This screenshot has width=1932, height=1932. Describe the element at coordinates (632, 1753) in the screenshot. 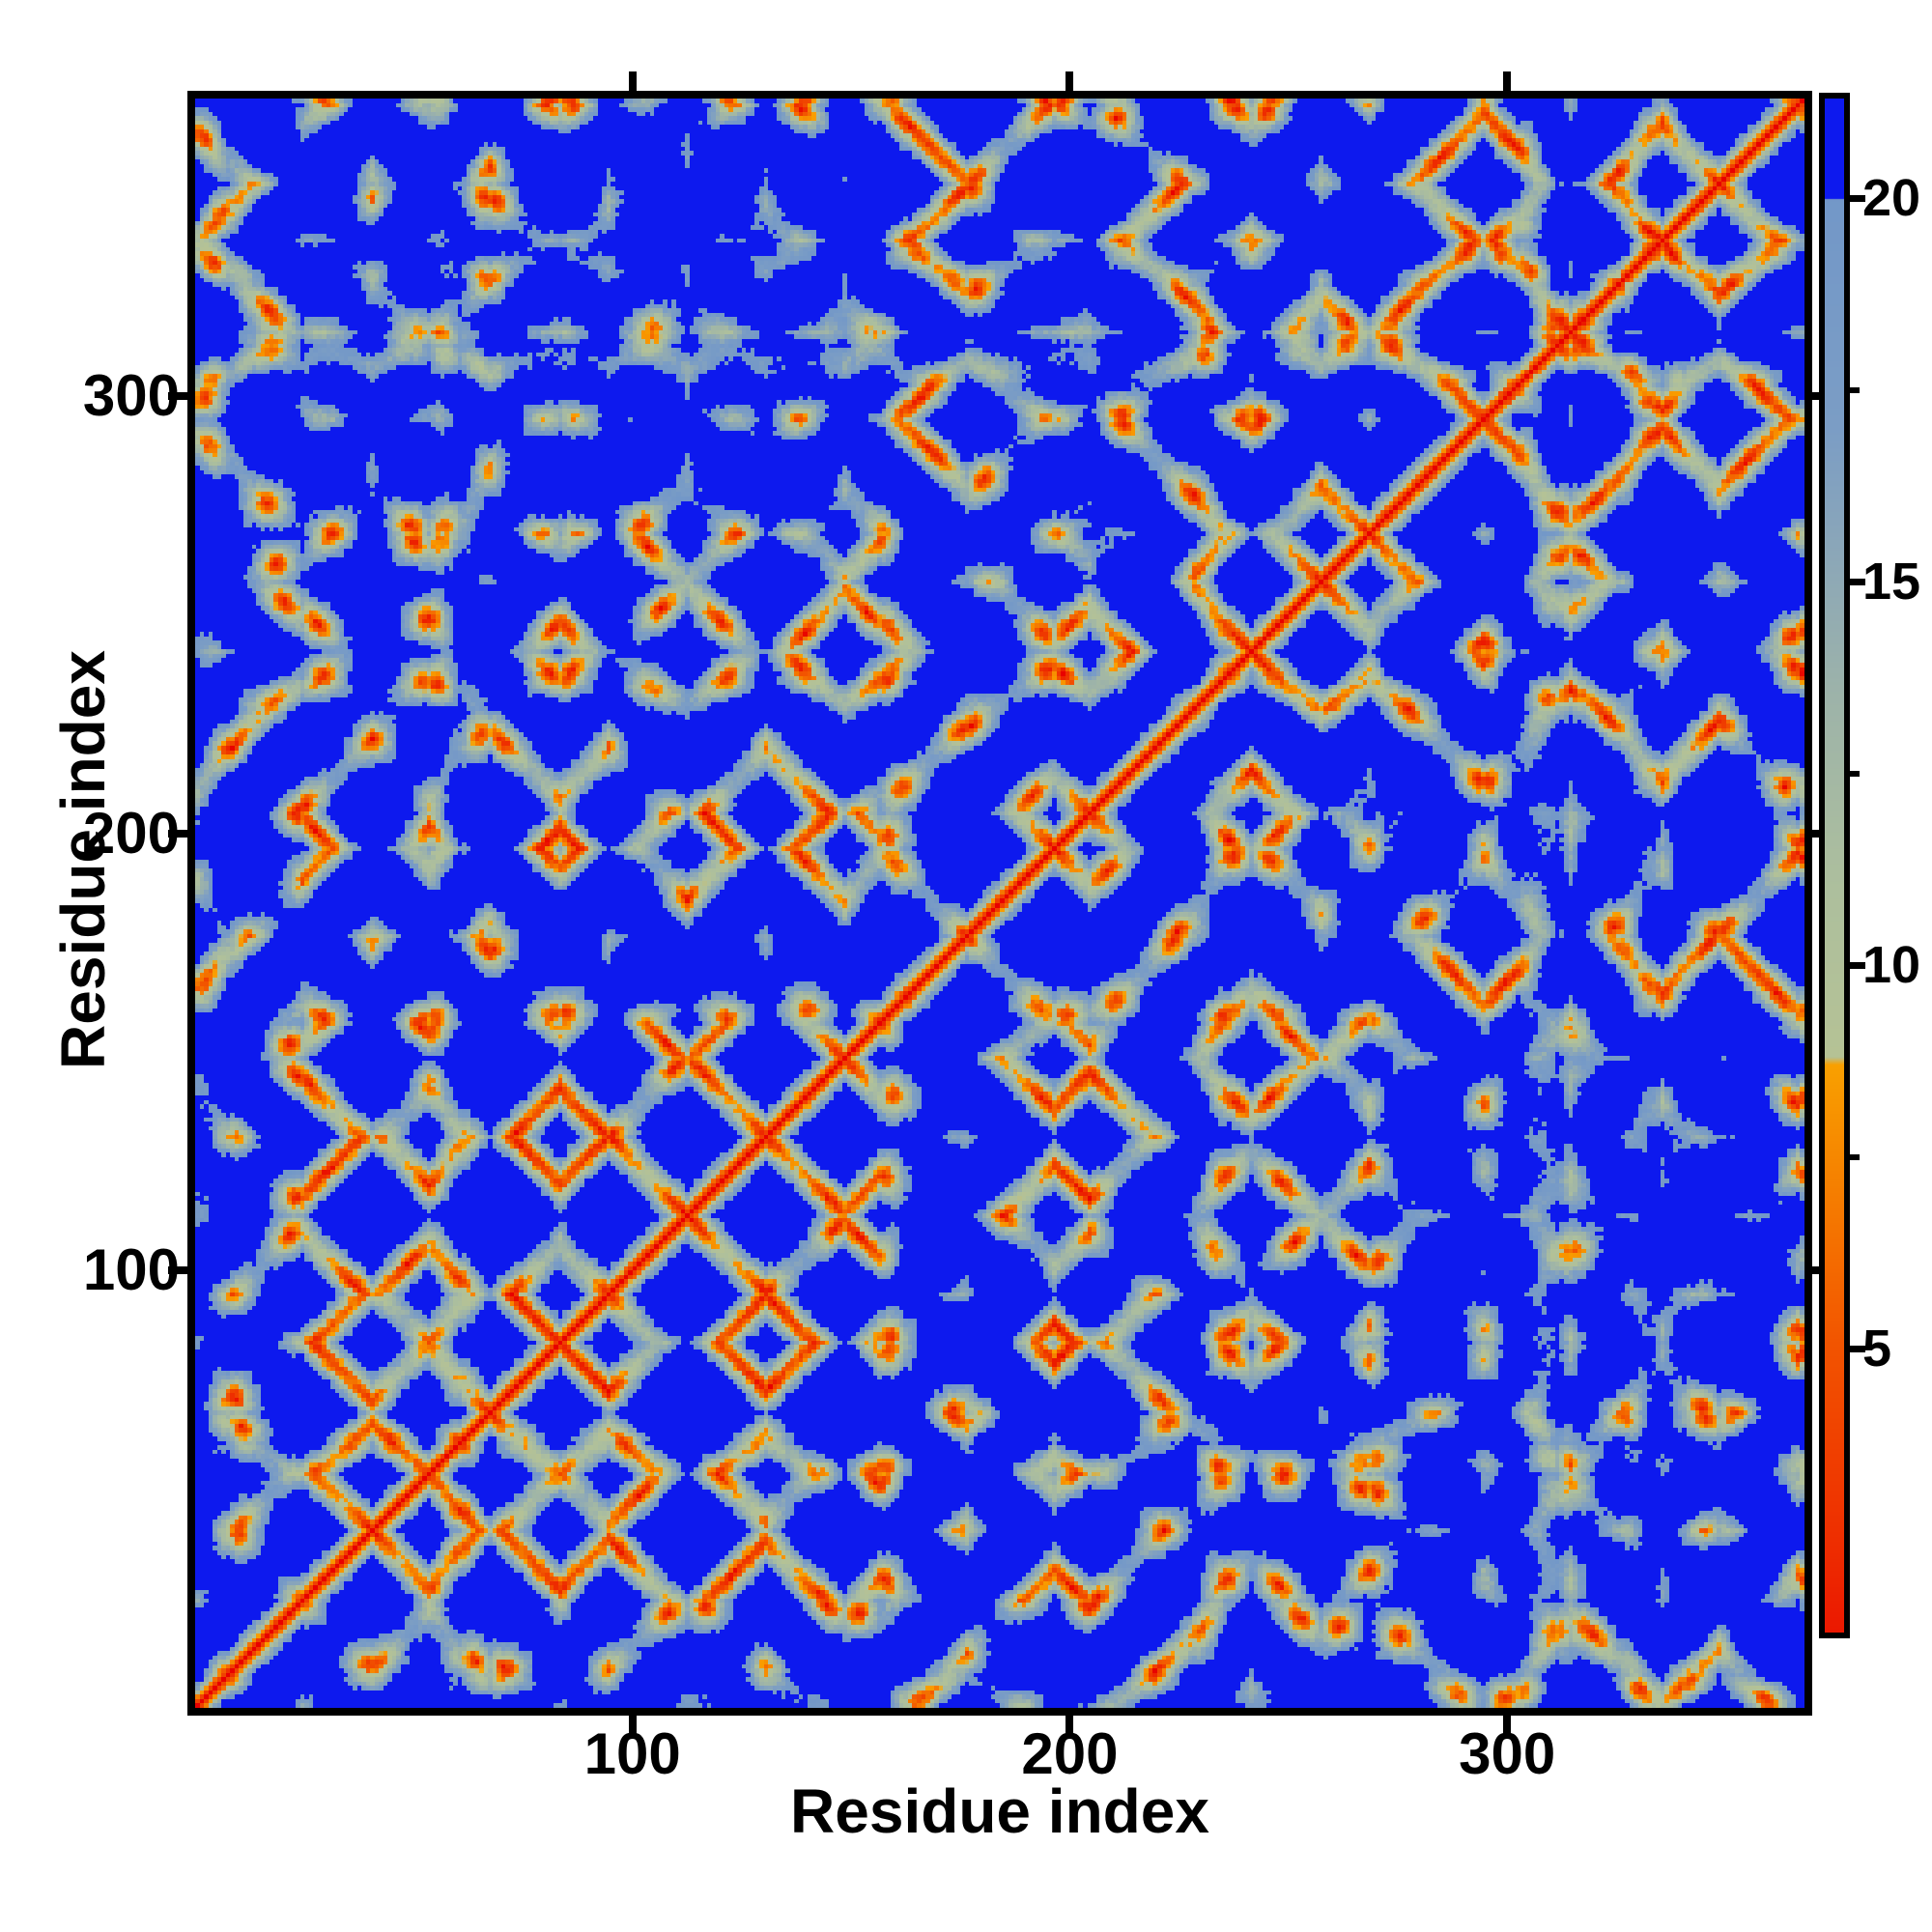

I see `x-tick-label-100: 100` at that location.